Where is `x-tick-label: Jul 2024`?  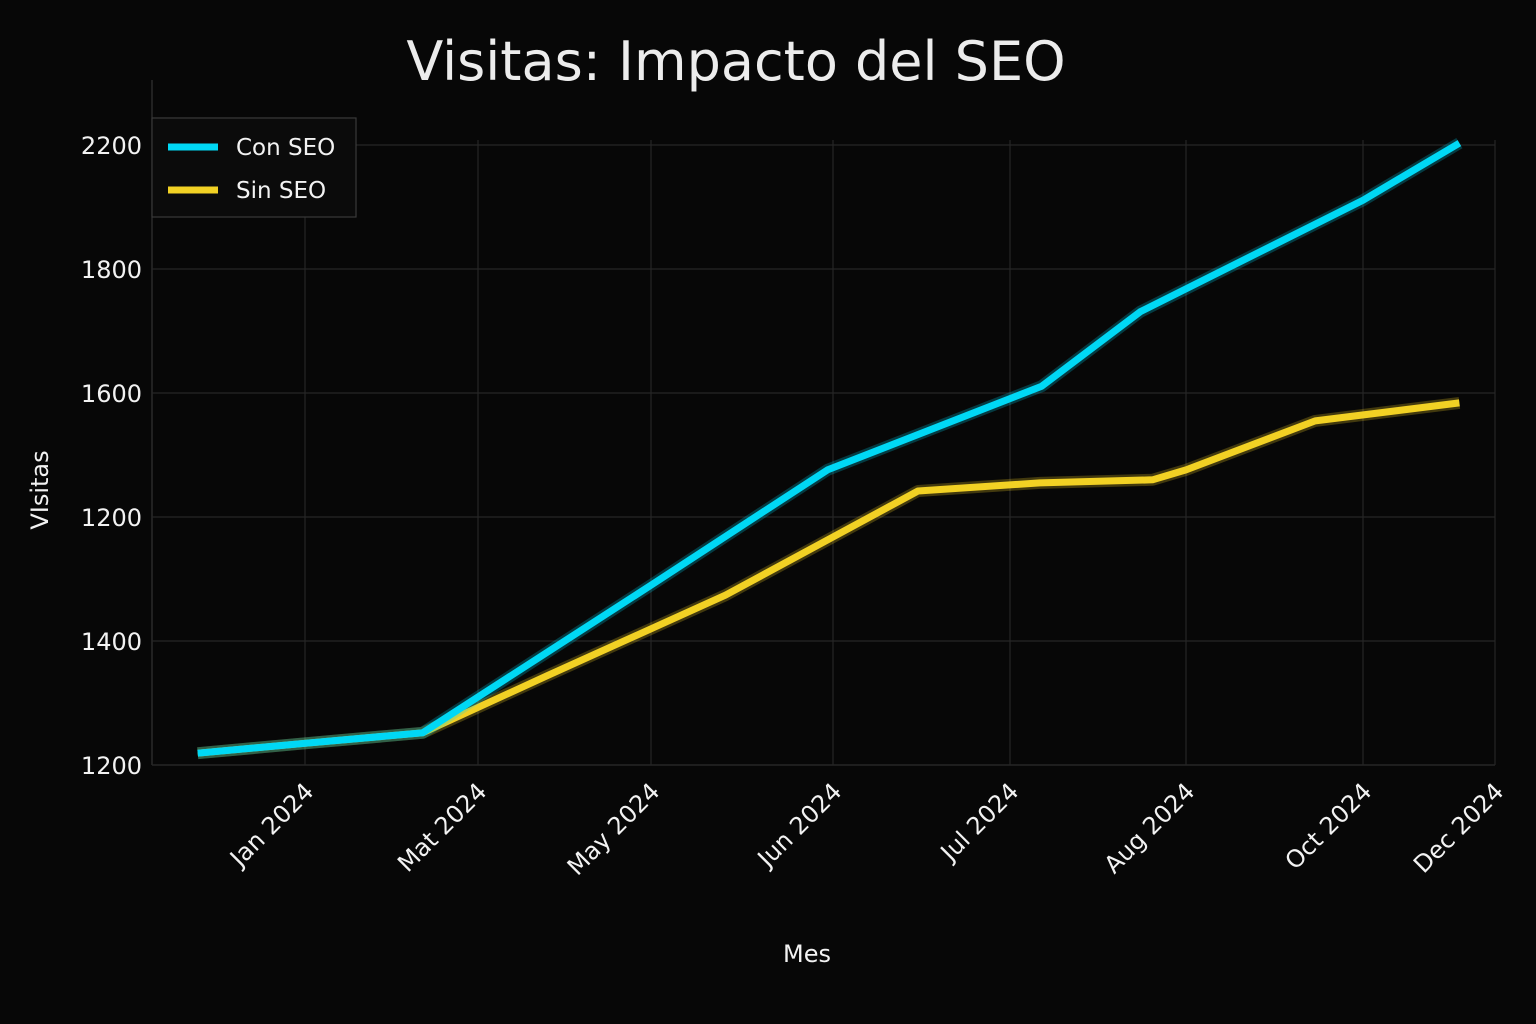 x-tick-label: Jul 2024 is located at coordinates (979, 822).